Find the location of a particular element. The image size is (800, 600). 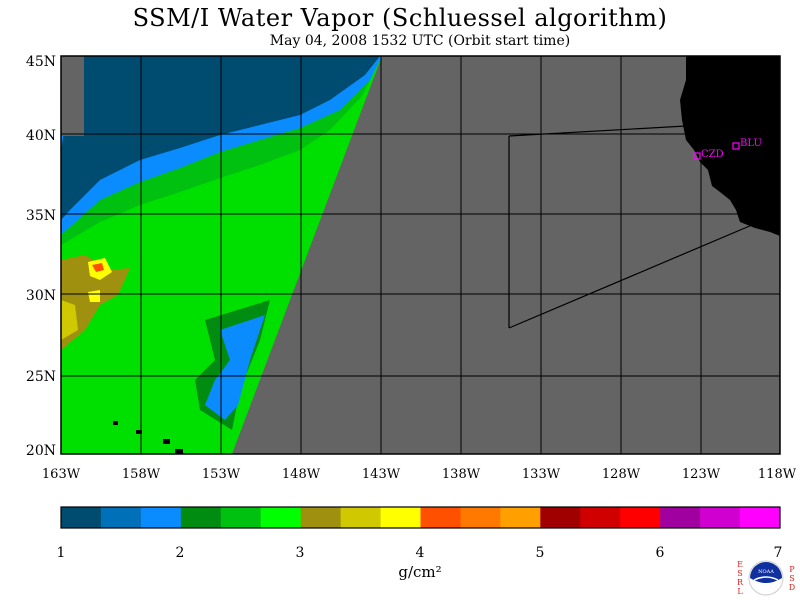

lat-label: 35N is located at coordinates (41, 216).